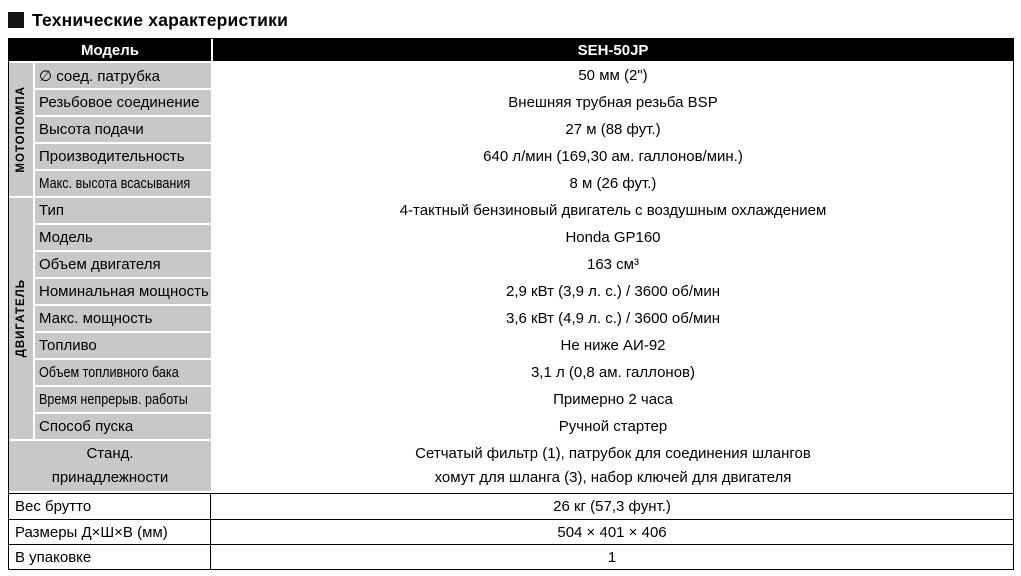  What do you see at coordinates (123, 210) in the screenshot?
I see `spec-label: Тип` at bounding box center [123, 210].